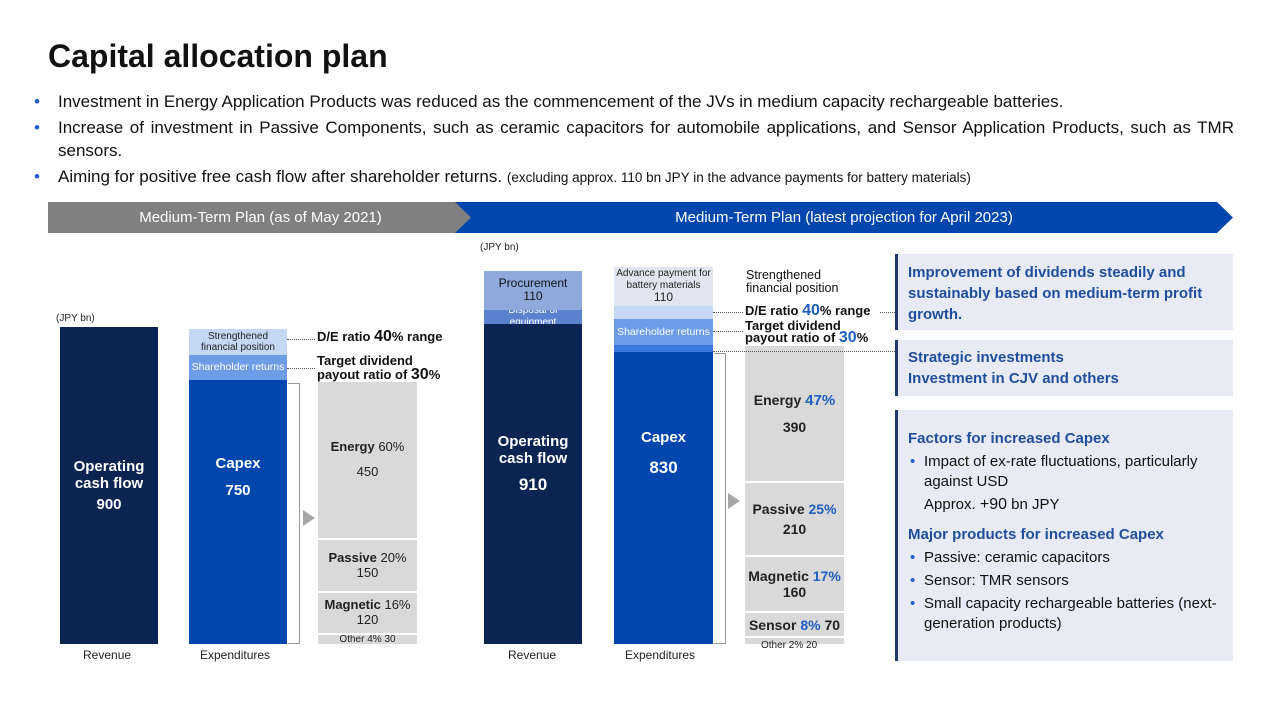  I want to click on segment-magnetic: Magnetic 17% 160, so click(794, 583).